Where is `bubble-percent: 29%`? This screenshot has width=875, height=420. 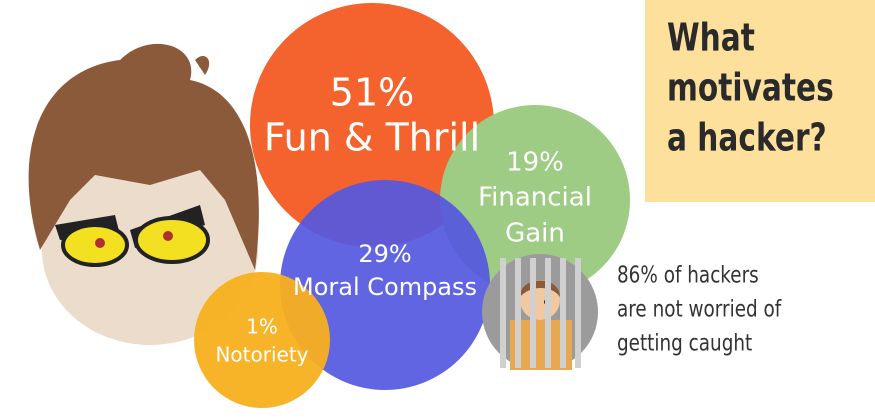
bubble-percent: 29% is located at coordinates (384, 254).